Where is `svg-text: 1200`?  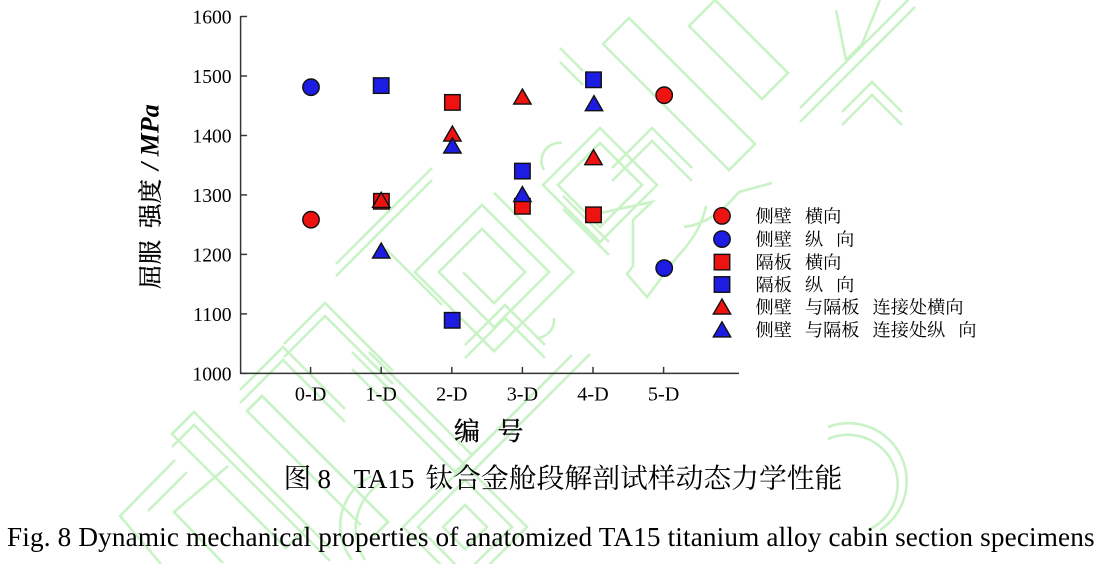 svg-text: 1200 is located at coordinates (211, 255).